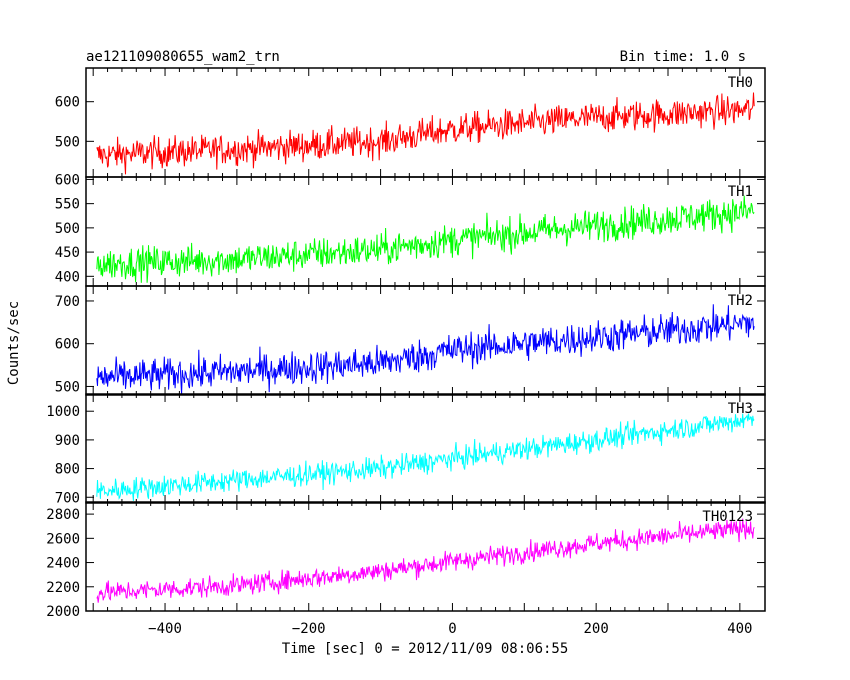 The image size is (850, 680). I want to click on panel-label-th0: TH0, so click(740, 83).